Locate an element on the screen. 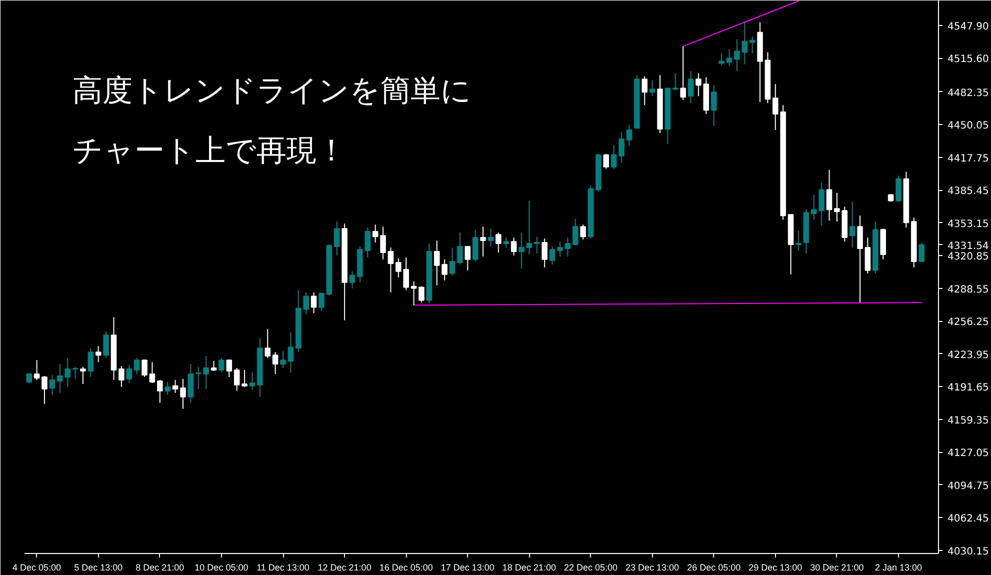 This screenshot has height=575, width=991. x-tick-label: 5 Dec 13:00 is located at coordinates (98, 567).